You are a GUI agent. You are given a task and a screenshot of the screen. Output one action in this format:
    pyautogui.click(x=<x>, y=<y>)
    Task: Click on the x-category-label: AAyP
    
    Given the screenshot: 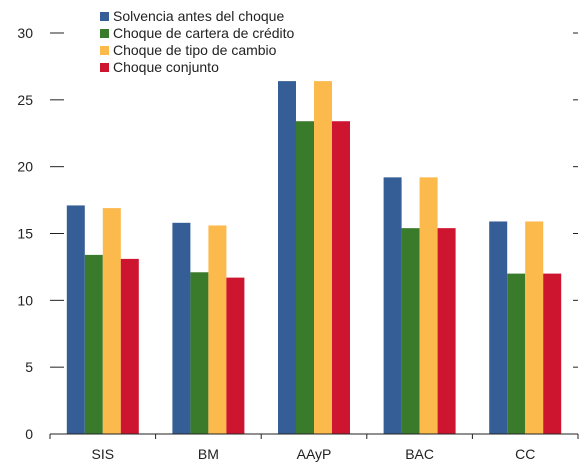 What is the action you would take?
    pyautogui.click(x=314, y=454)
    